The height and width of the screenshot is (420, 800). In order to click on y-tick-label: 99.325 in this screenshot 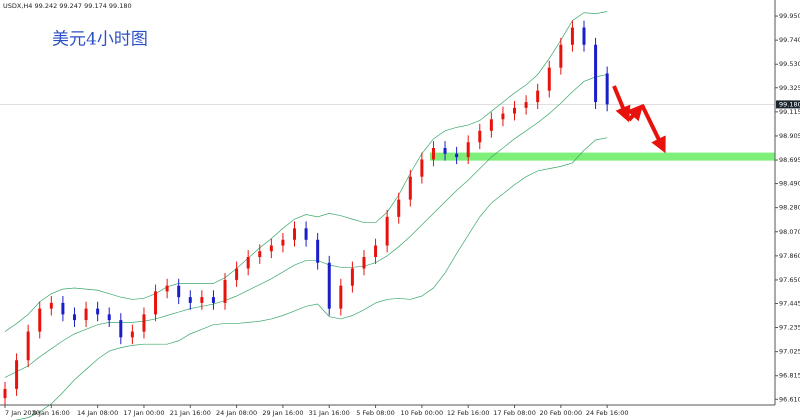, I will do `click(789, 88)`.